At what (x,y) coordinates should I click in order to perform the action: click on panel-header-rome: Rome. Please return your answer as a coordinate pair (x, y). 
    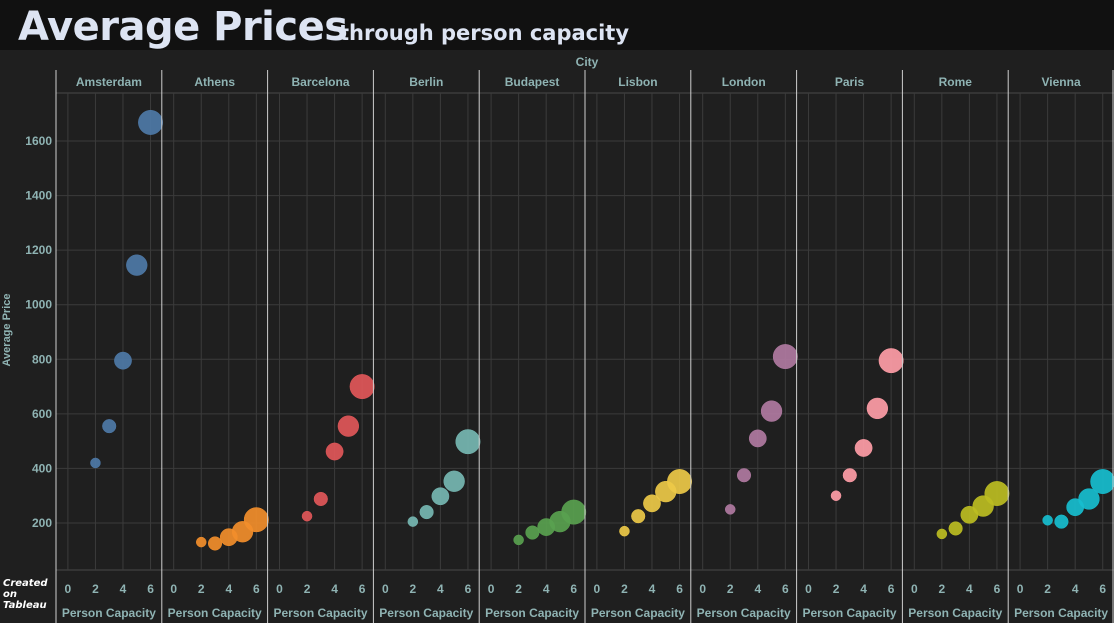
    Looking at the image, I should click on (956, 82).